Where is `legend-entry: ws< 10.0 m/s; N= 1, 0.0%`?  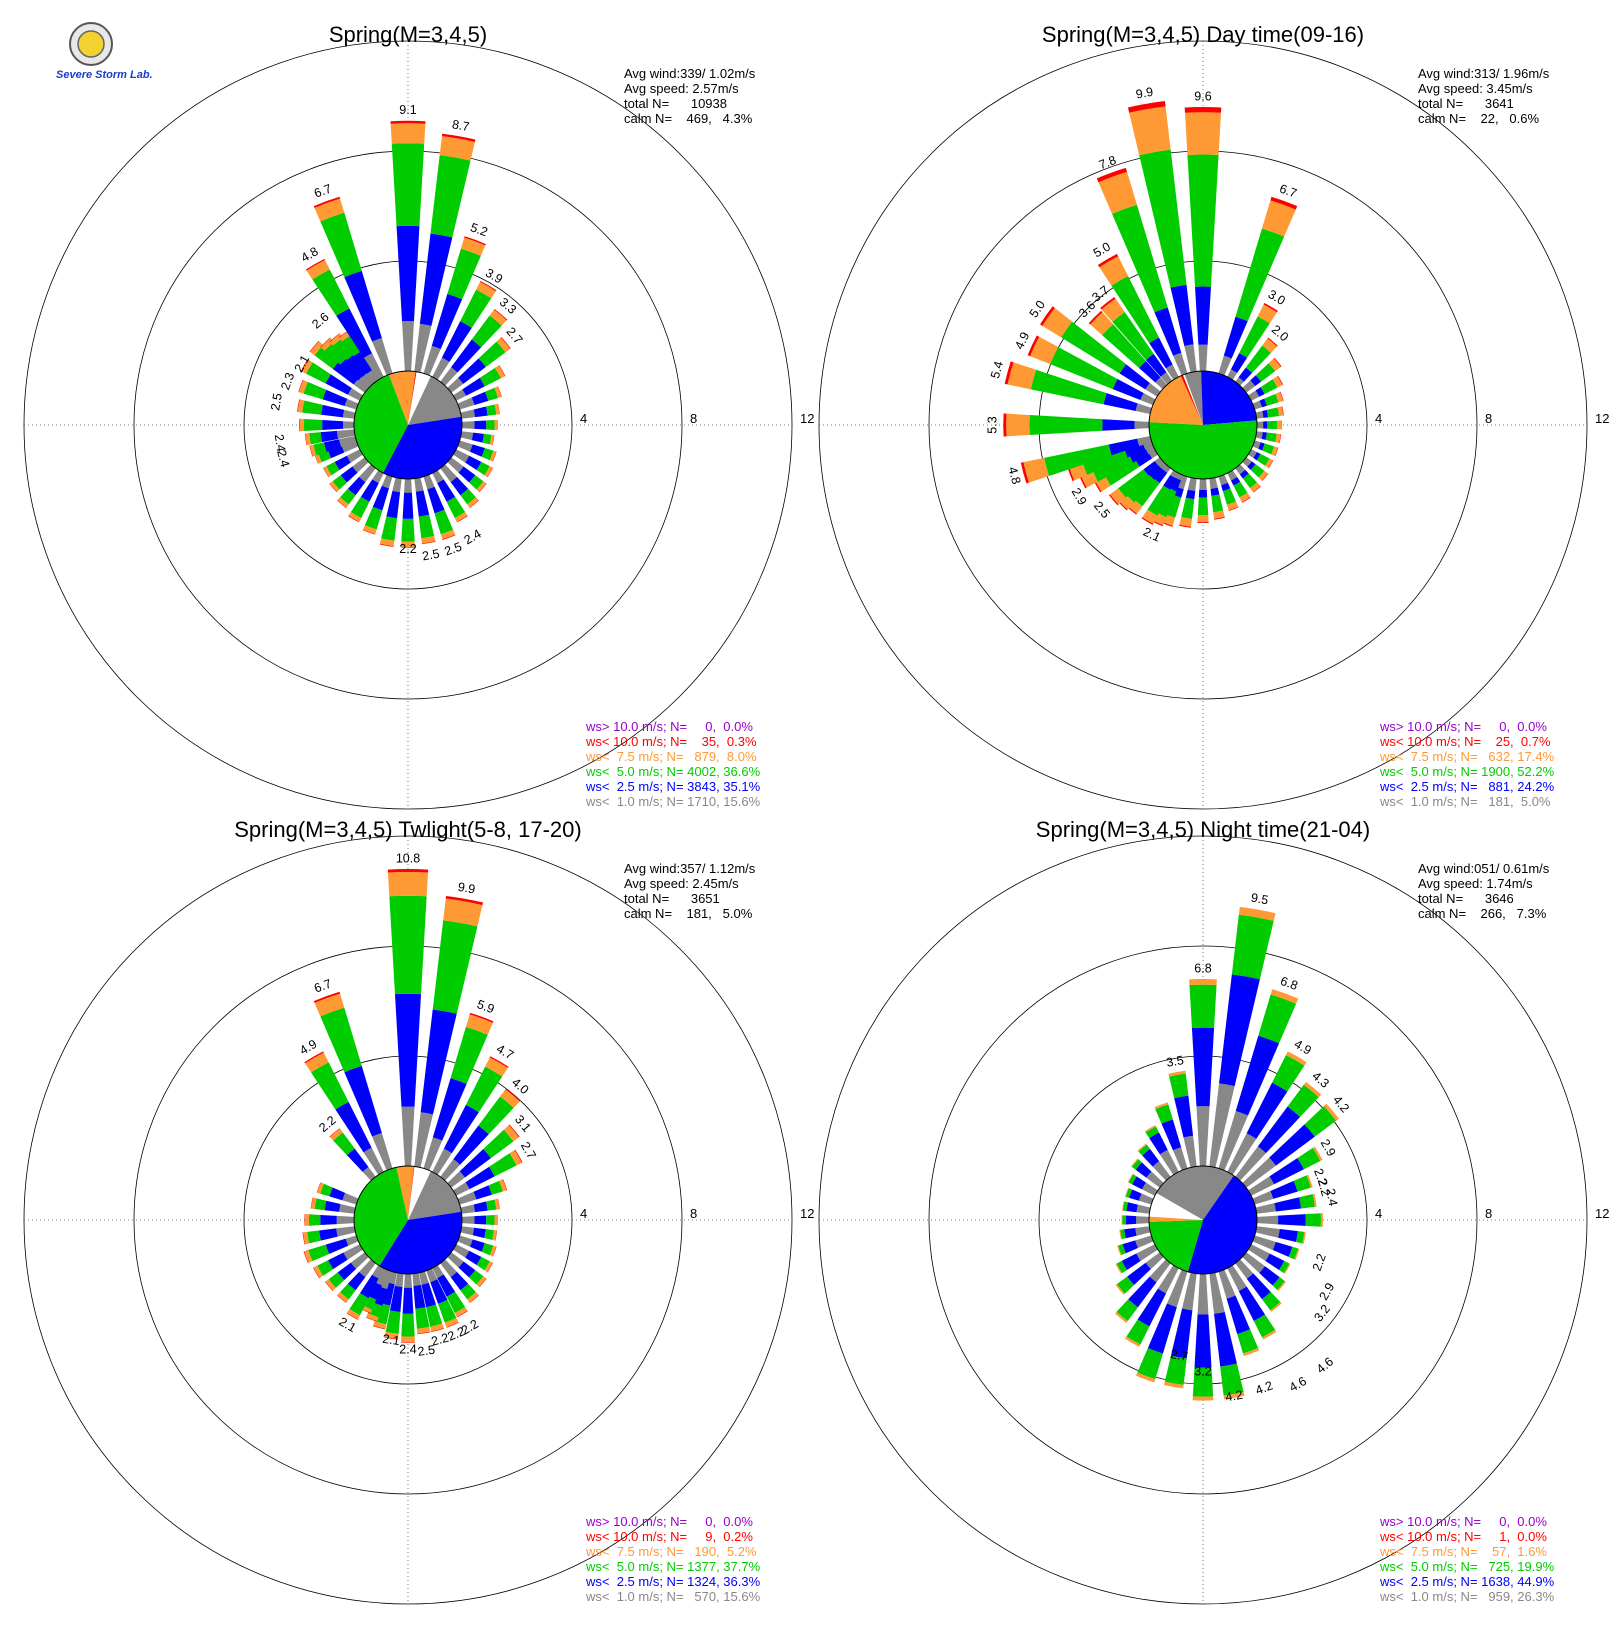
legend-entry: ws< 10.0 m/s; N= 1, 0.0% is located at coordinates (1463, 1536).